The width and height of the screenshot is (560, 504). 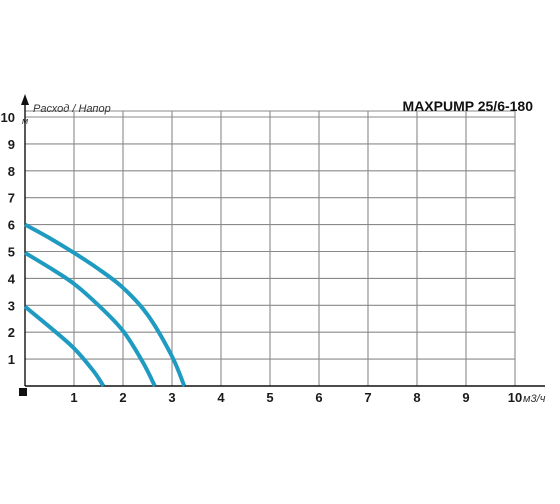 What do you see at coordinates (11, 225) in the screenshot?
I see `y-tick-label: 6` at bounding box center [11, 225].